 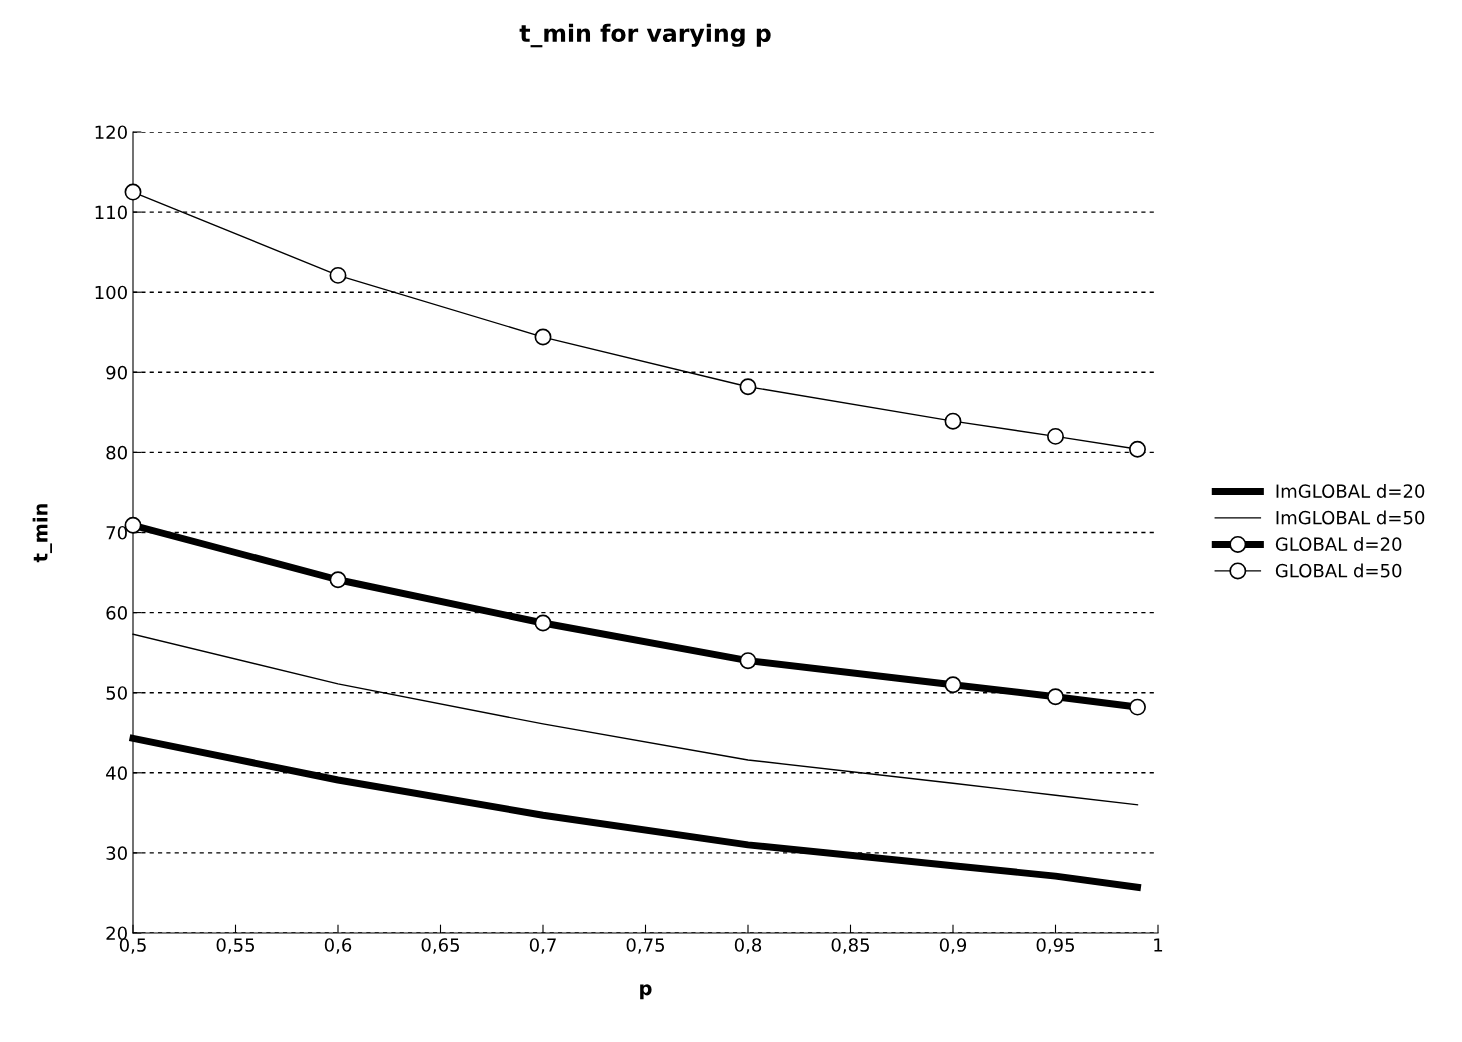 What do you see at coordinates (116, 933) in the screenshot?
I see `y-tick-label: 20` at bounding box center [116, 933].